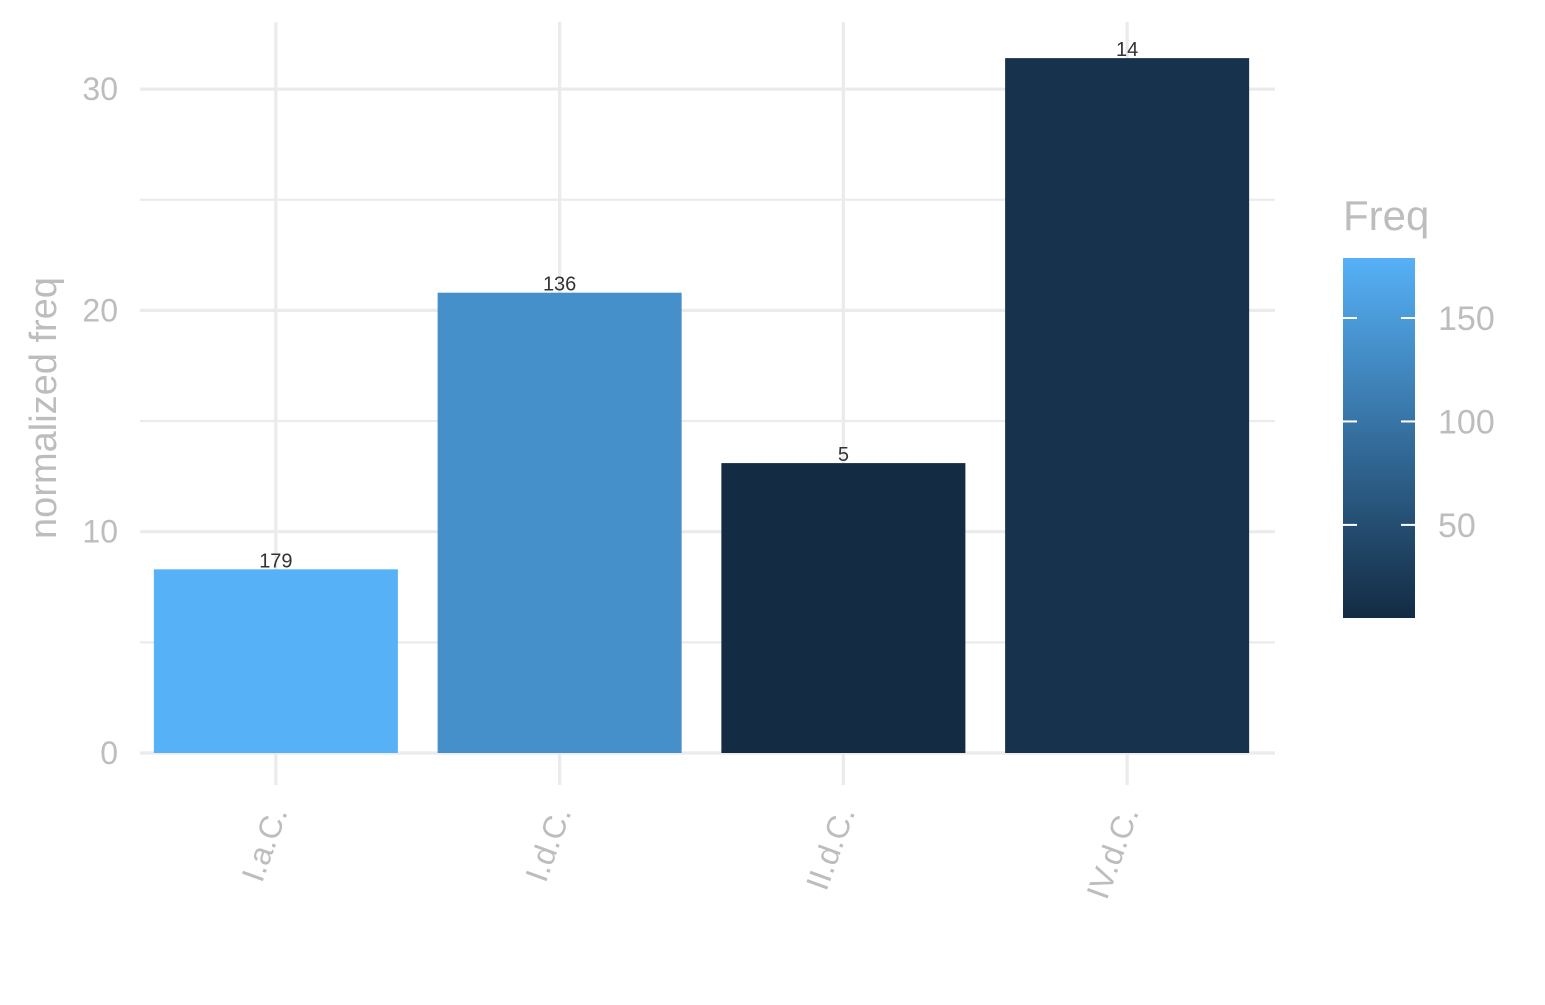 This screenshot has width=1545, height=1005. Describe the element at coordinates (1127, 50) in the screenshot. I see `bar-value-label: 14` at that location.